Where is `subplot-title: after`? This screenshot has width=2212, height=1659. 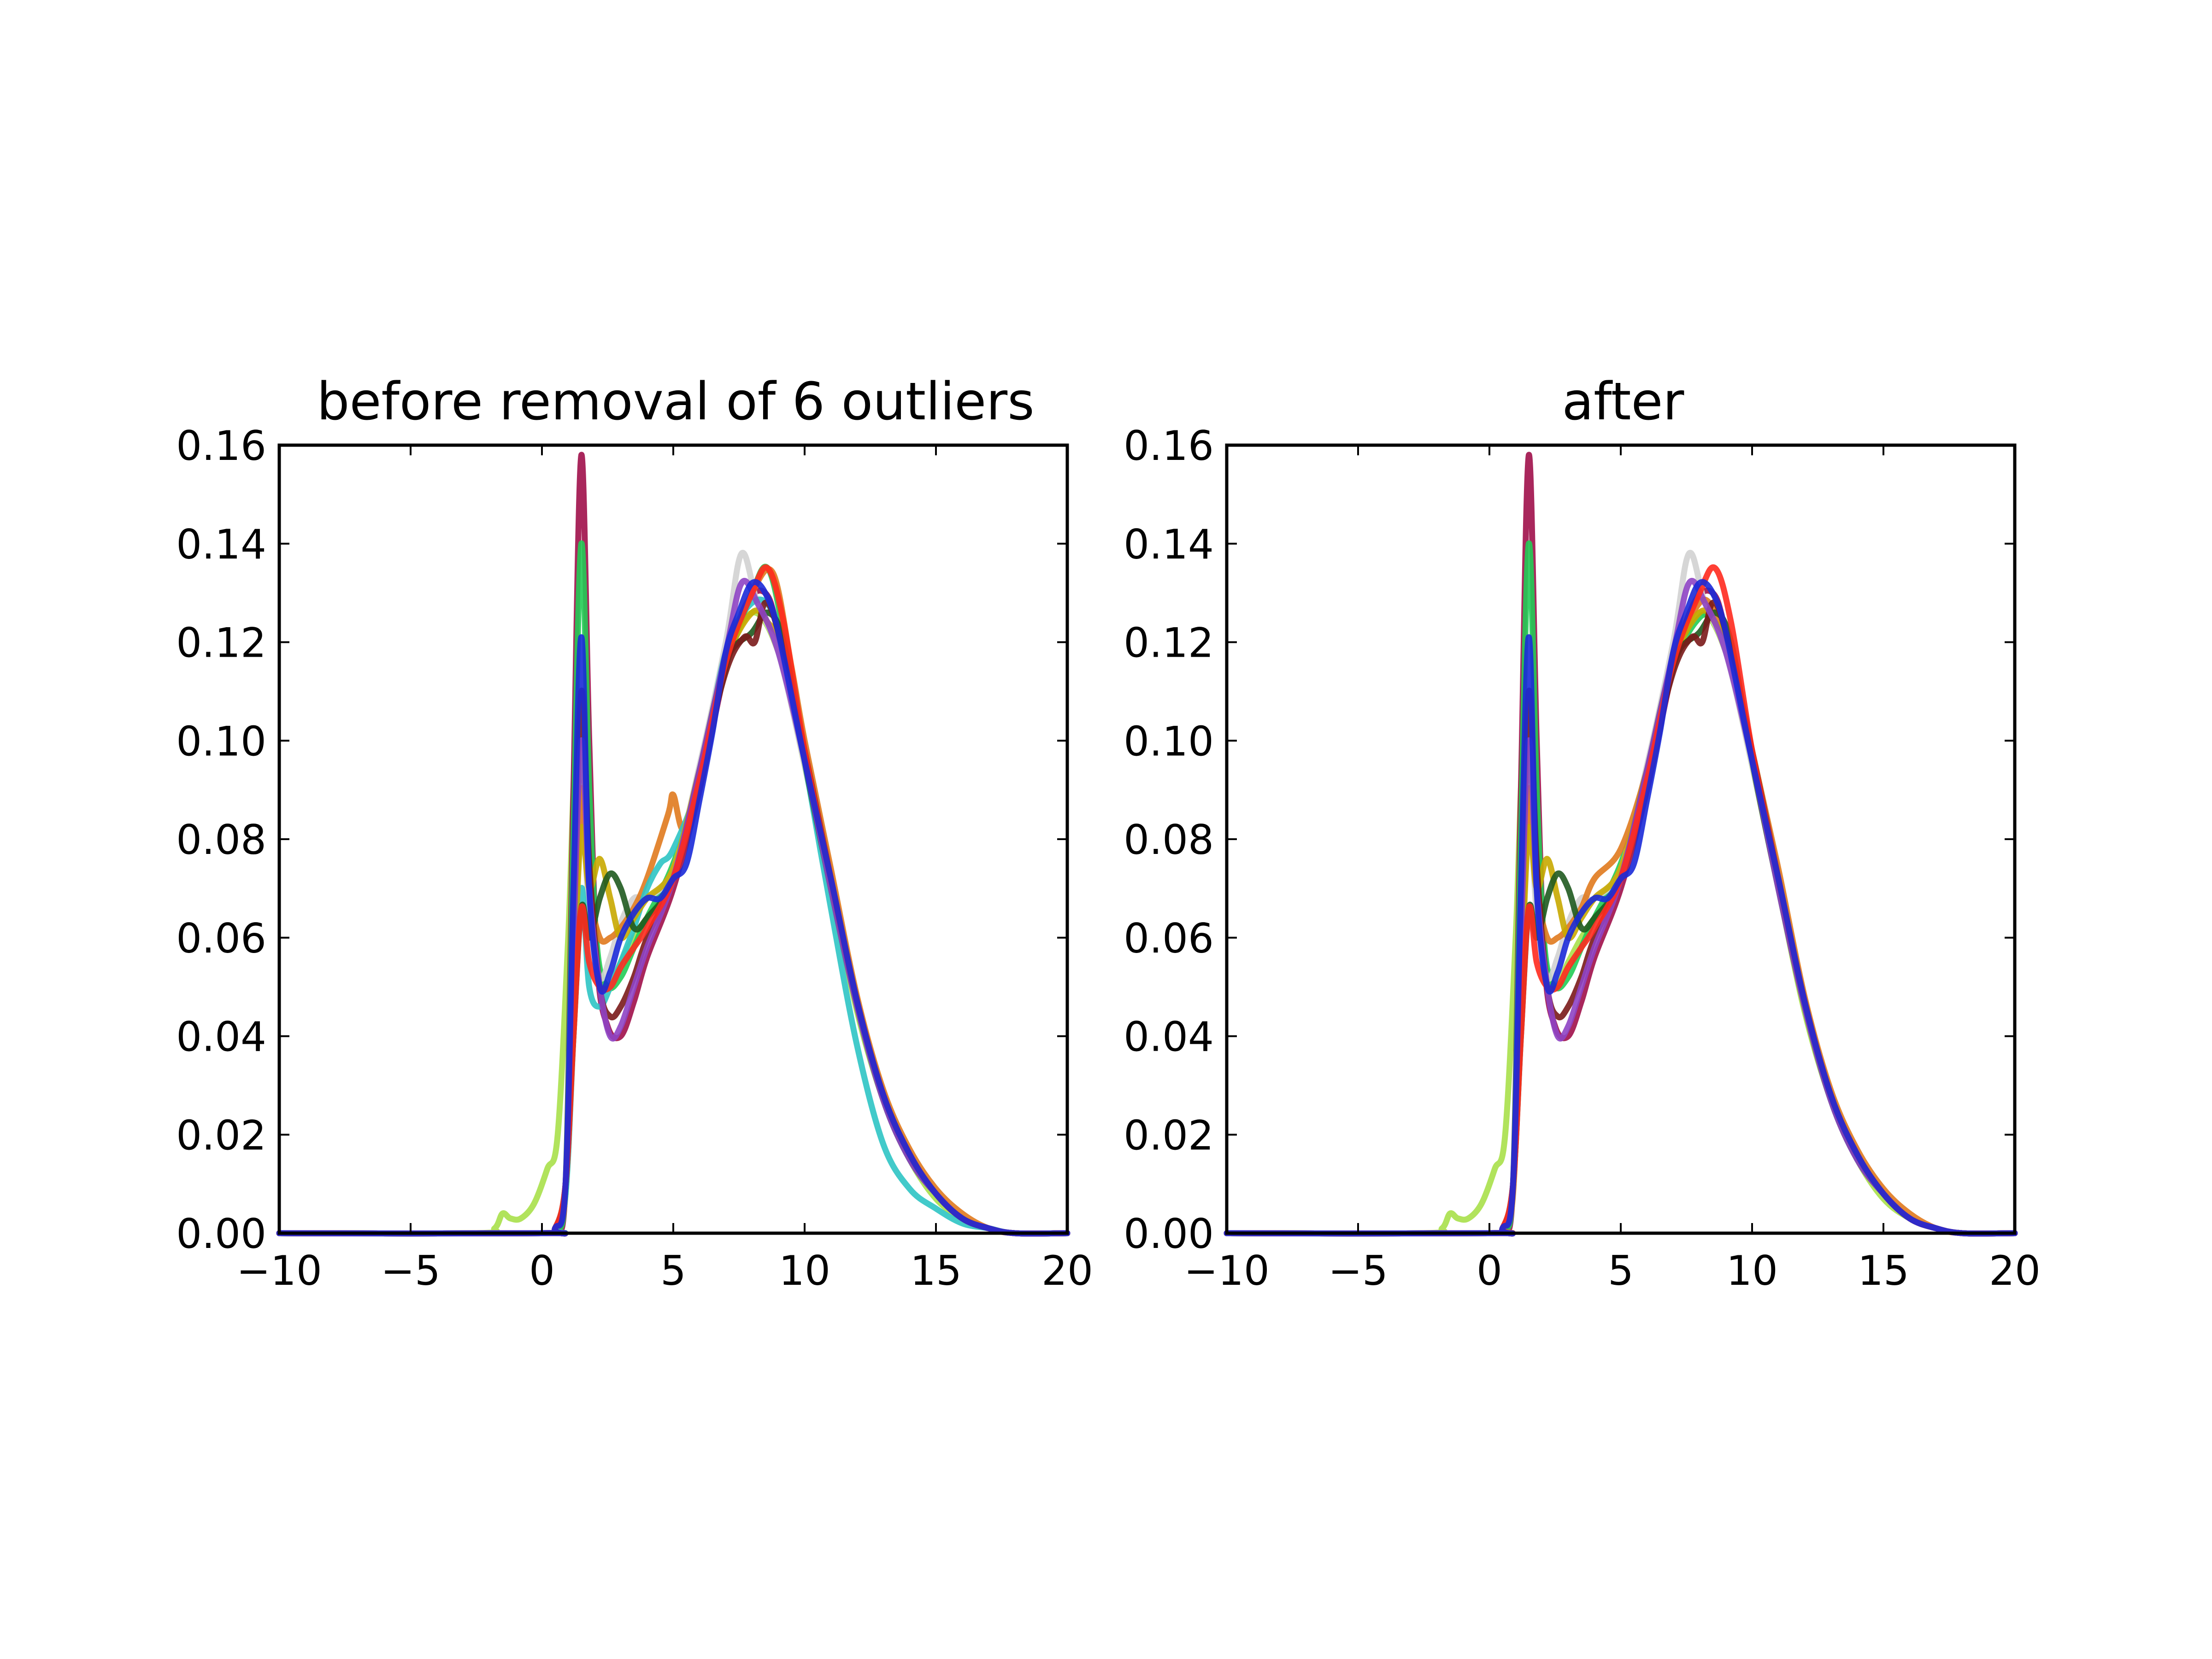
subplot-title: after is located at coordinates (1623, 402).